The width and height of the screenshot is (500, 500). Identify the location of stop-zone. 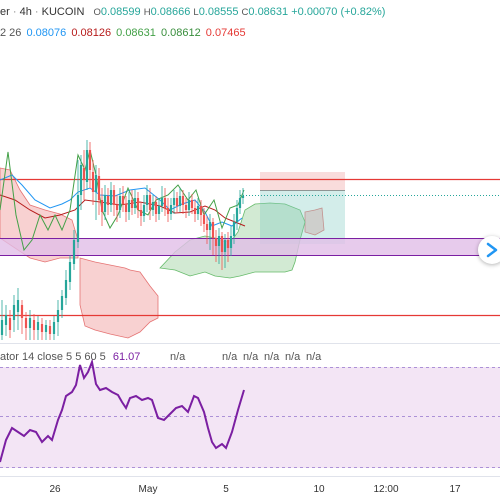
(302, 181).